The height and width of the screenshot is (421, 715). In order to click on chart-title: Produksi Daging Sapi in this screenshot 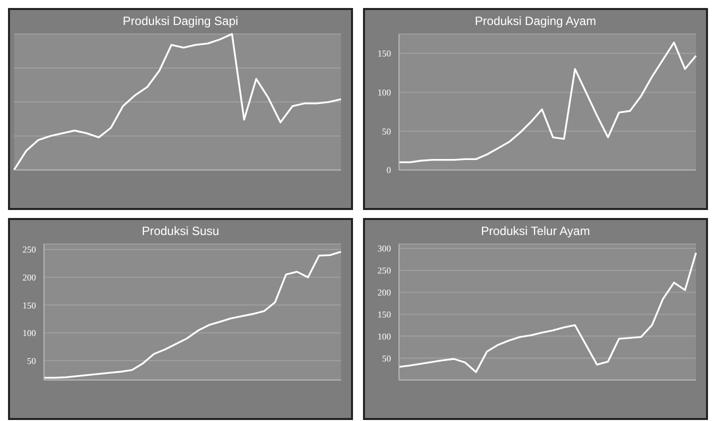, I will do `click(181, 21)`.